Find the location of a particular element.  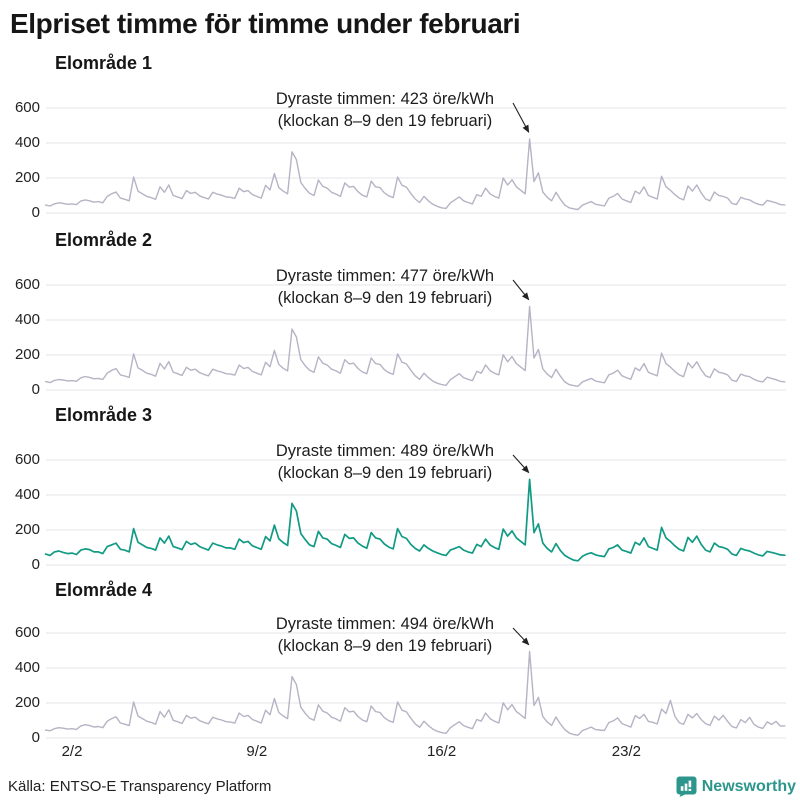

annotation-line-1: Dyraste timmen: 423 öre/kWh is located at coordinates (385, 99).